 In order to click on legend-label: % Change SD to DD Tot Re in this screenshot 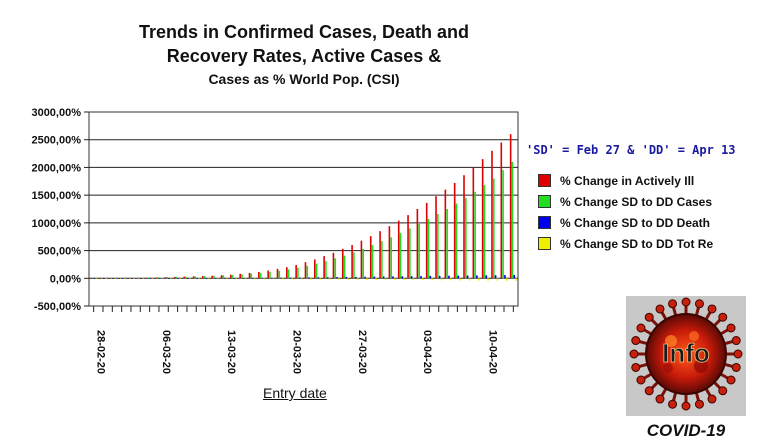, I will do `click(637, 243)`.